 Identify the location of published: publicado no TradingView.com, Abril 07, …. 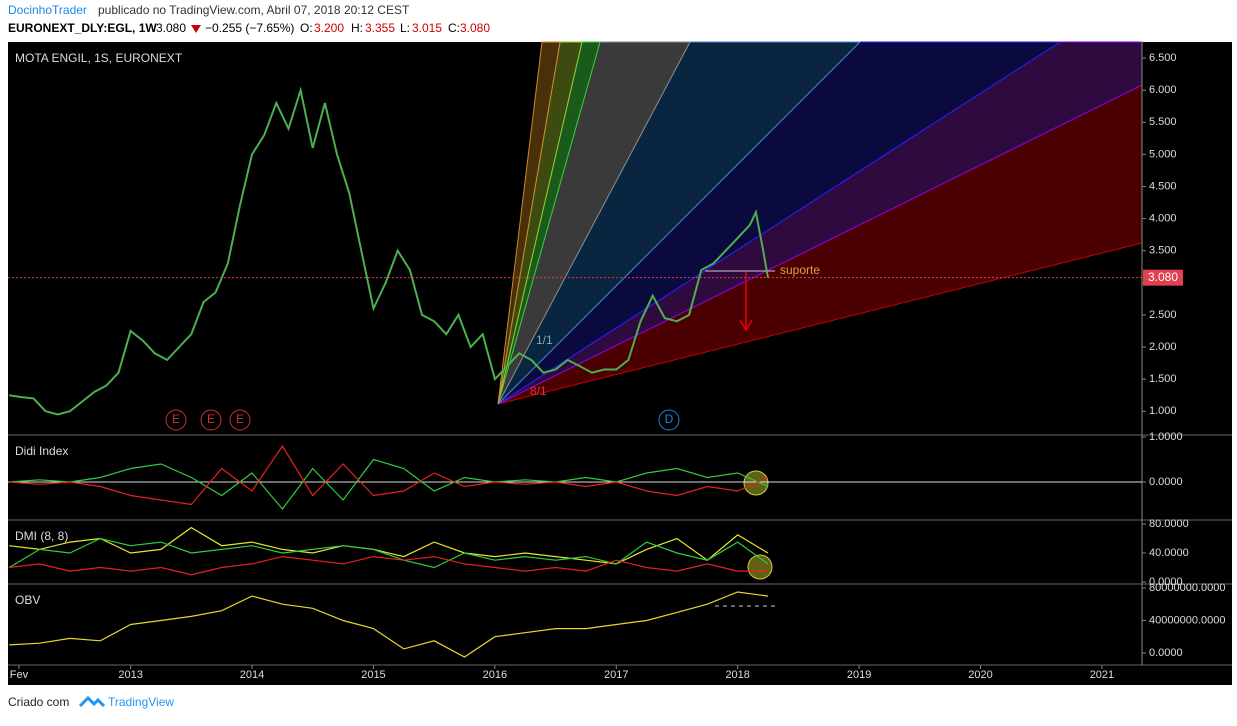
(254, 10).